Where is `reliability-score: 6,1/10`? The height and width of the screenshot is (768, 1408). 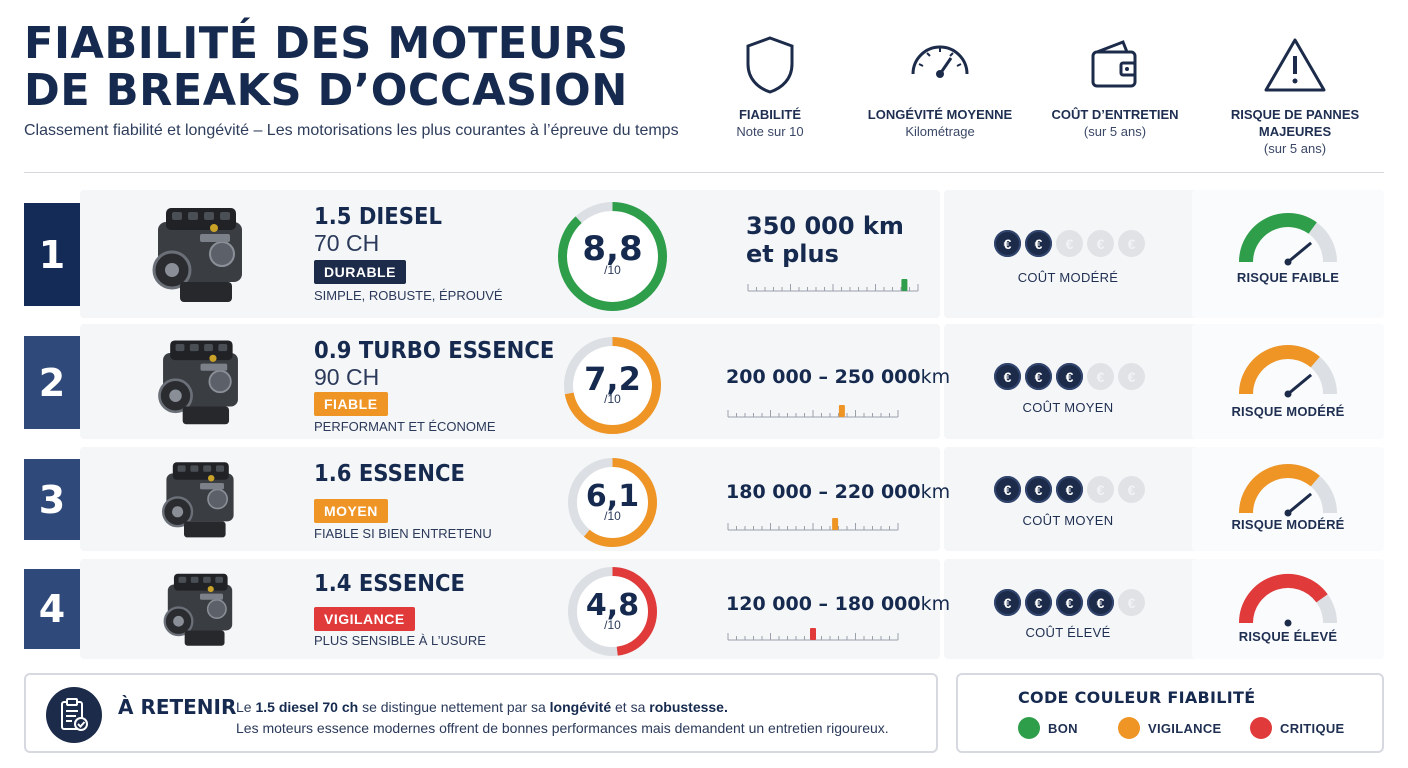
reliability-score: 6,1/10 is located at coordinates (612, 502).